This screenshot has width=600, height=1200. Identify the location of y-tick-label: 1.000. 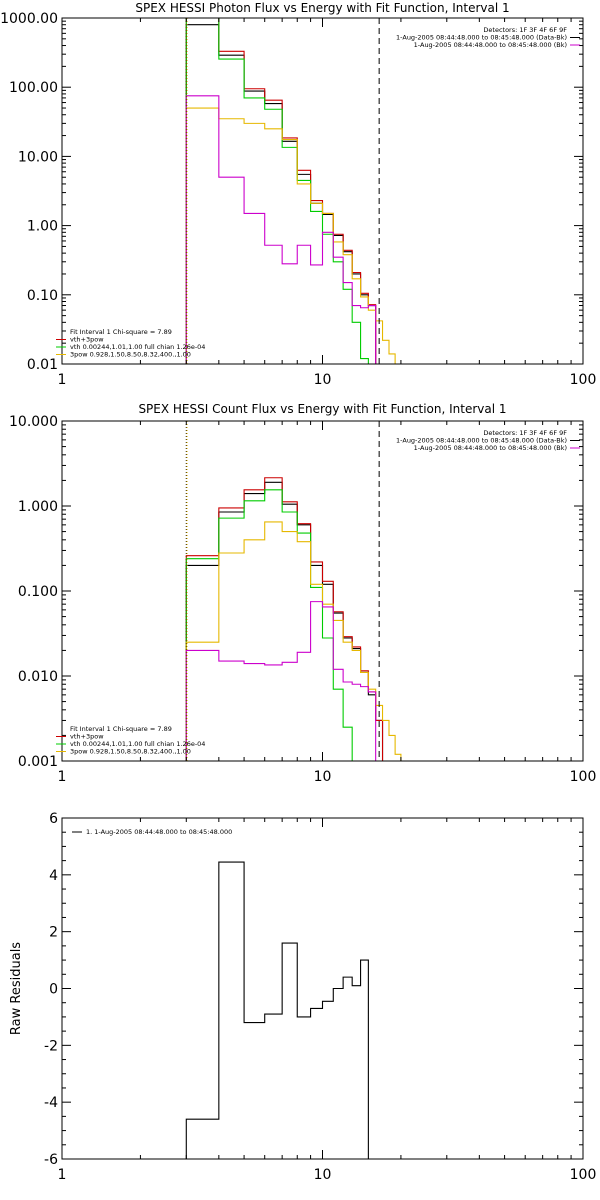
(38, 507).